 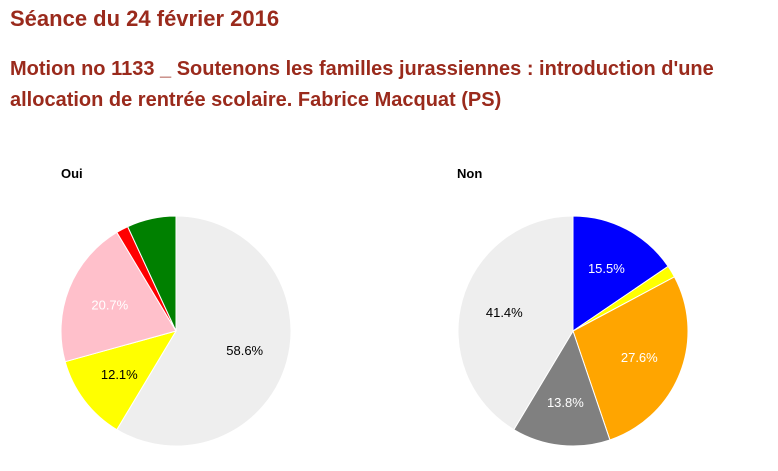 I want to click on slice-label: 20.7%, so click(x=109, y=305).